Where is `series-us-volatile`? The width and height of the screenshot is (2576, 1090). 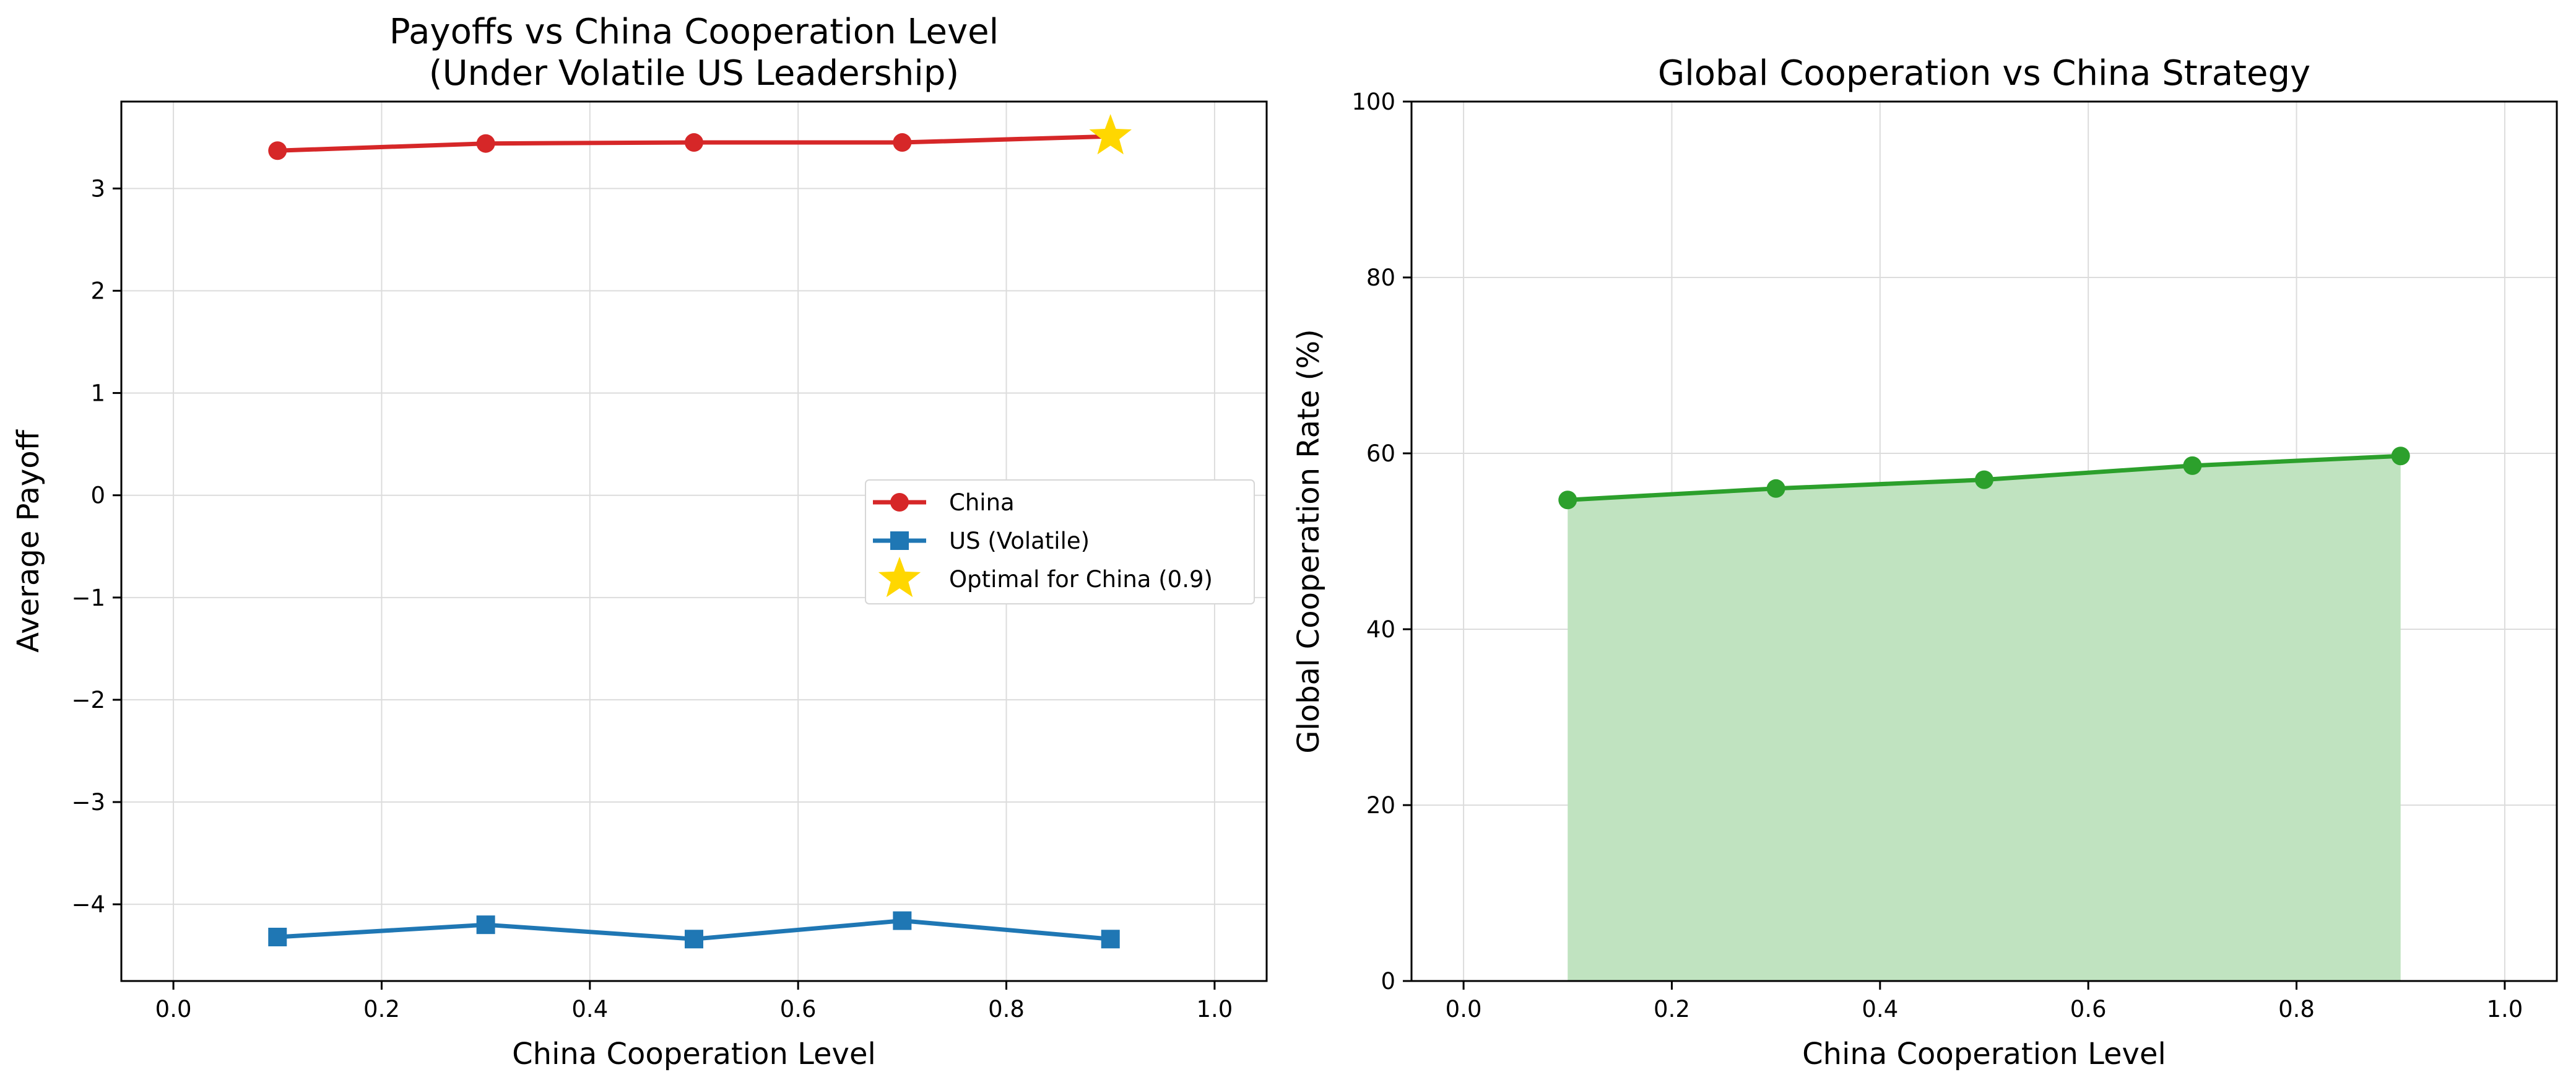
series-us-volatile is located at coordinates (694, 930).